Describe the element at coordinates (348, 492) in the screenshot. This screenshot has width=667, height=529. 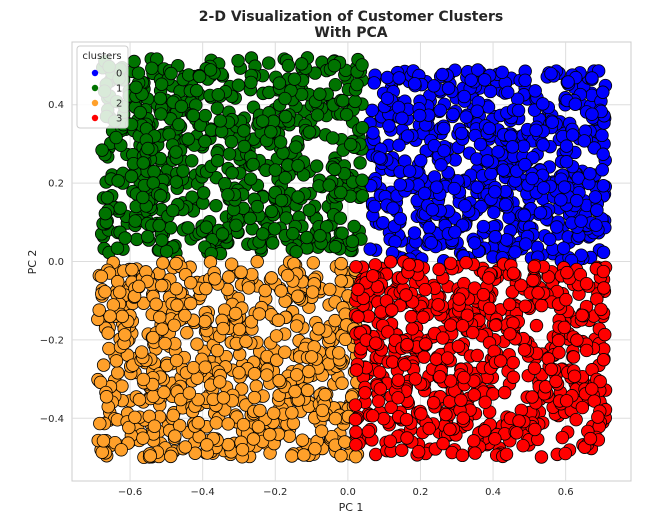
I see `x-tick-label: 0.0` at that location.